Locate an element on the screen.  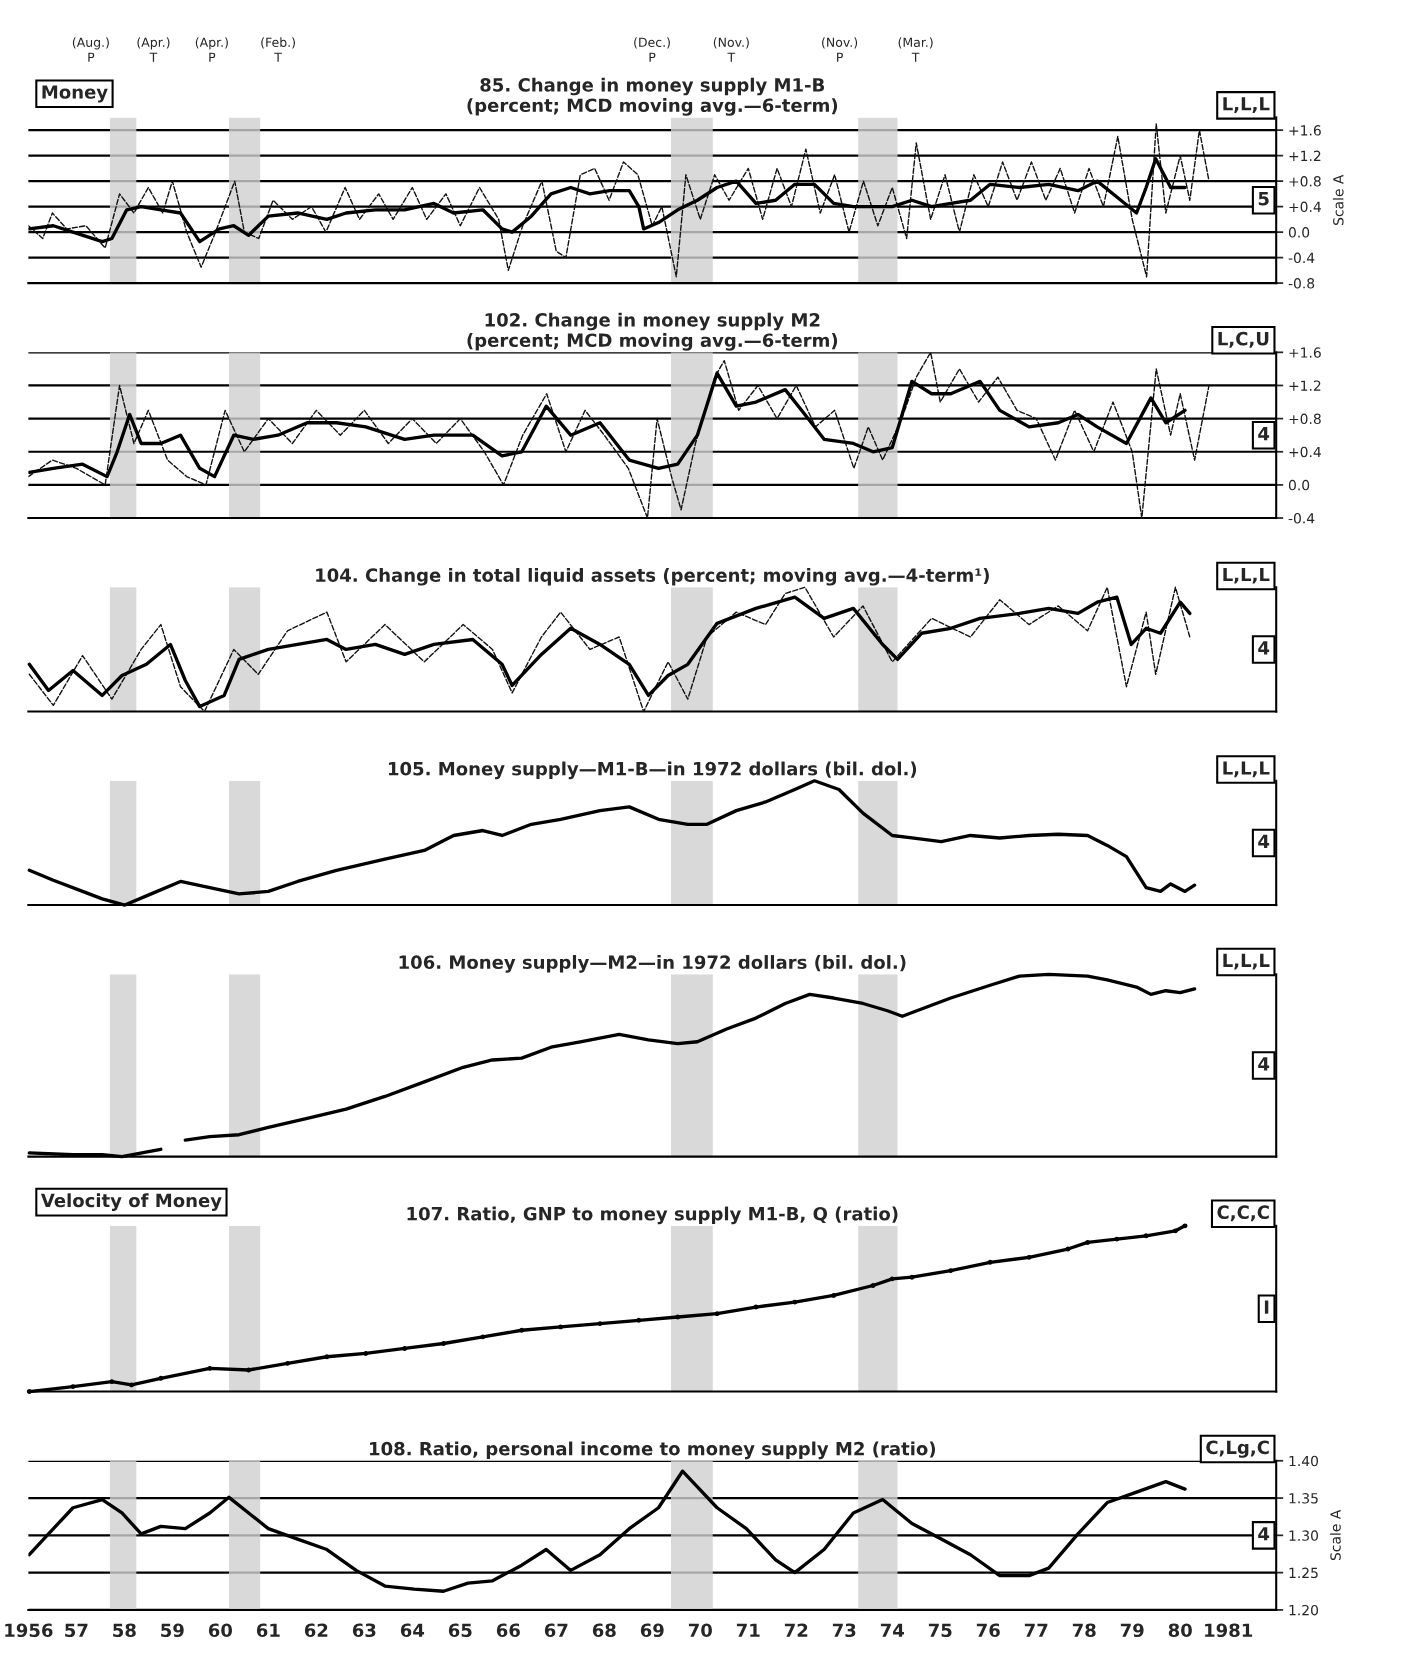
text: C,C,C is located at coordinates (1243, 1213).